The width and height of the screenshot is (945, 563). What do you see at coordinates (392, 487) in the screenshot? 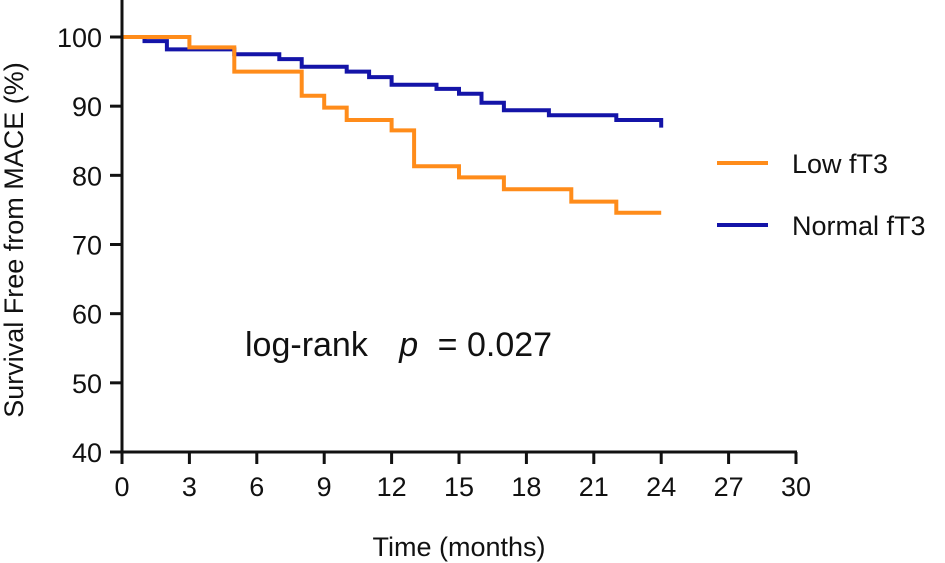
I see `x-tick-label: 12` at bounding box center [392, 487].